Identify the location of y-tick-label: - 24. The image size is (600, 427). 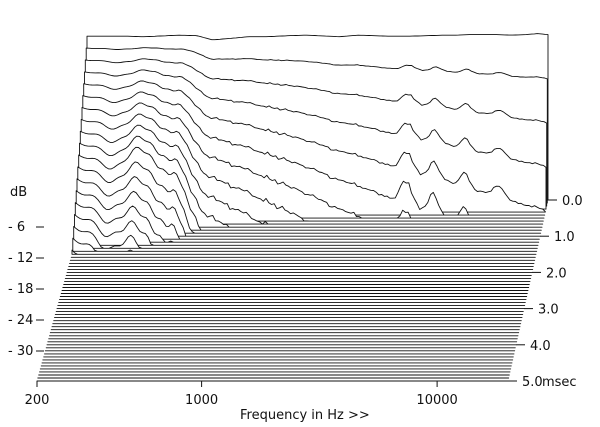
(20, 320).